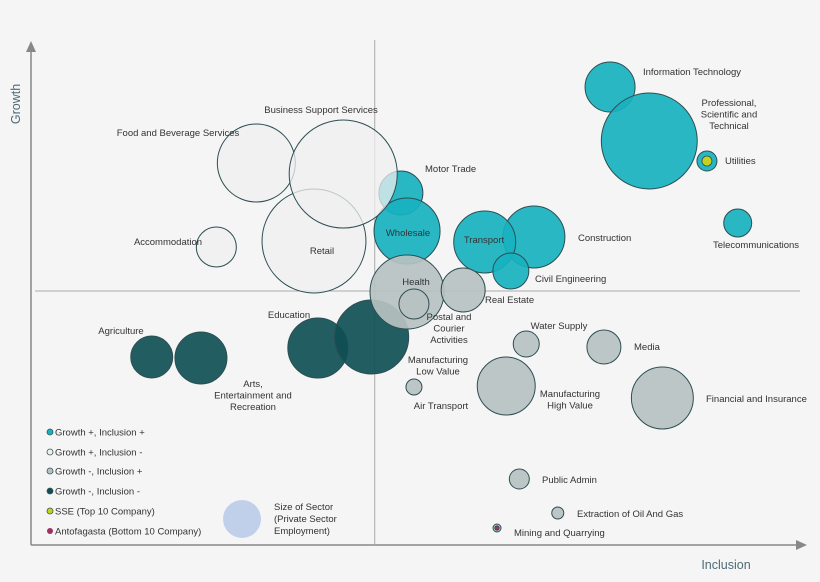  What do you see at coordinates (253, 396) in the screenshot?
I see `bubble-label: Arts, Entertainment and Recreation` at bounding box center [253, 396].